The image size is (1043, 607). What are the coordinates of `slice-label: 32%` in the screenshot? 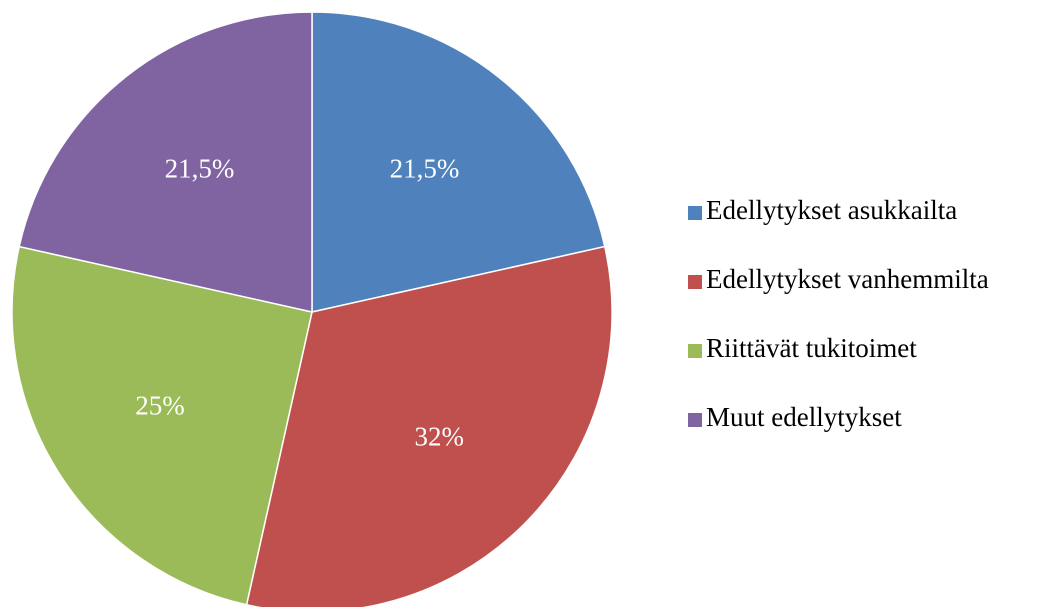 It's located at (440, 436).